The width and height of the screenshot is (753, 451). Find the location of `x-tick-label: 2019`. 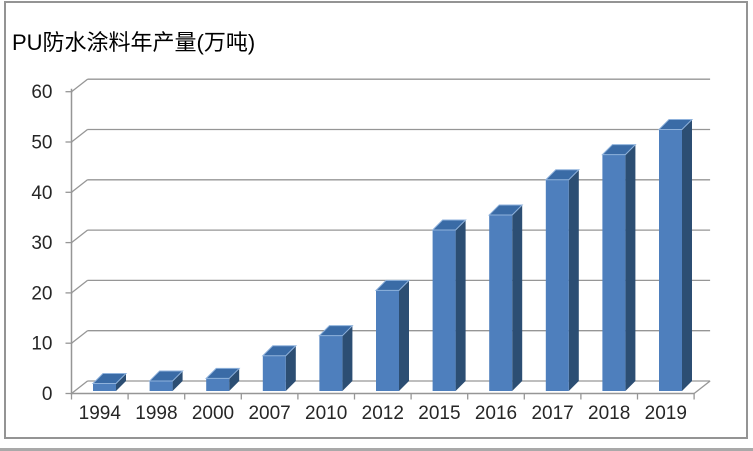

x-tick-label: 2019 is located at coordinates (666, 413).